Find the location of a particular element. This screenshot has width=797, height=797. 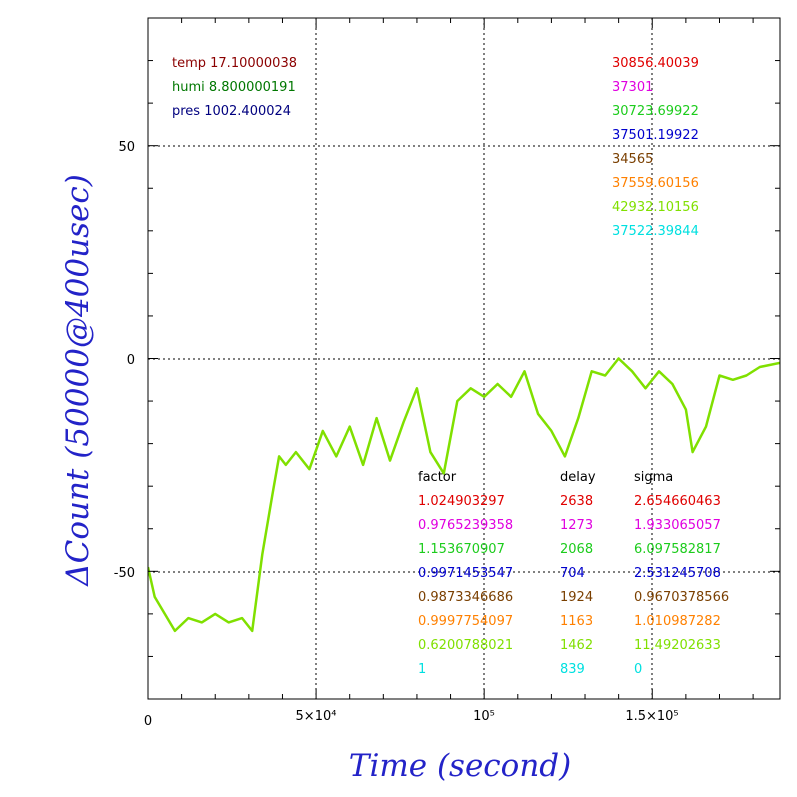

x-tick-label-150000: 1.5×10⁵ is located at coordinates (651, 716).